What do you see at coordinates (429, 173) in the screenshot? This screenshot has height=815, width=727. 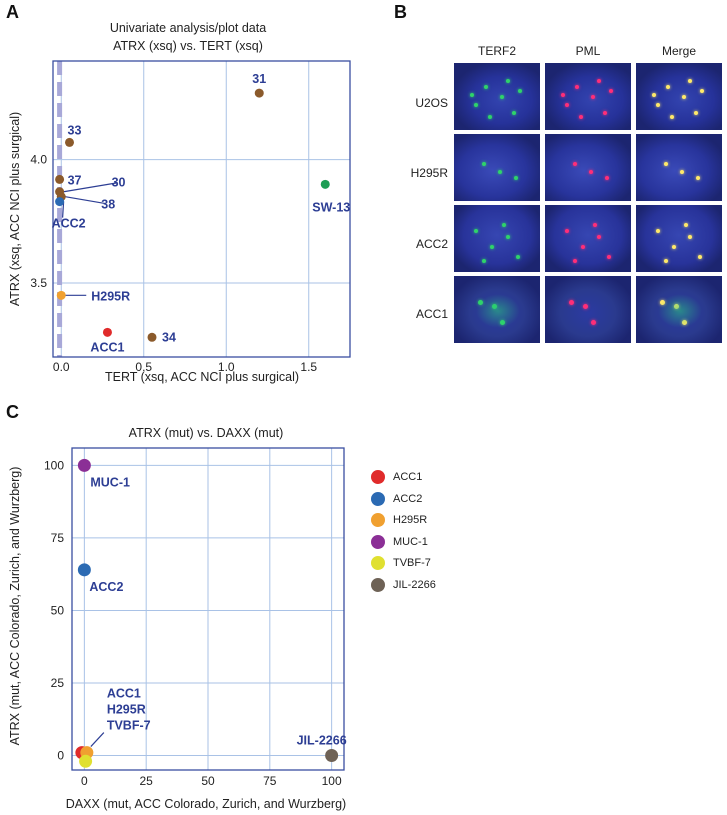 I see `row-label-h295r: H295R` at bounding box center [429, 173].